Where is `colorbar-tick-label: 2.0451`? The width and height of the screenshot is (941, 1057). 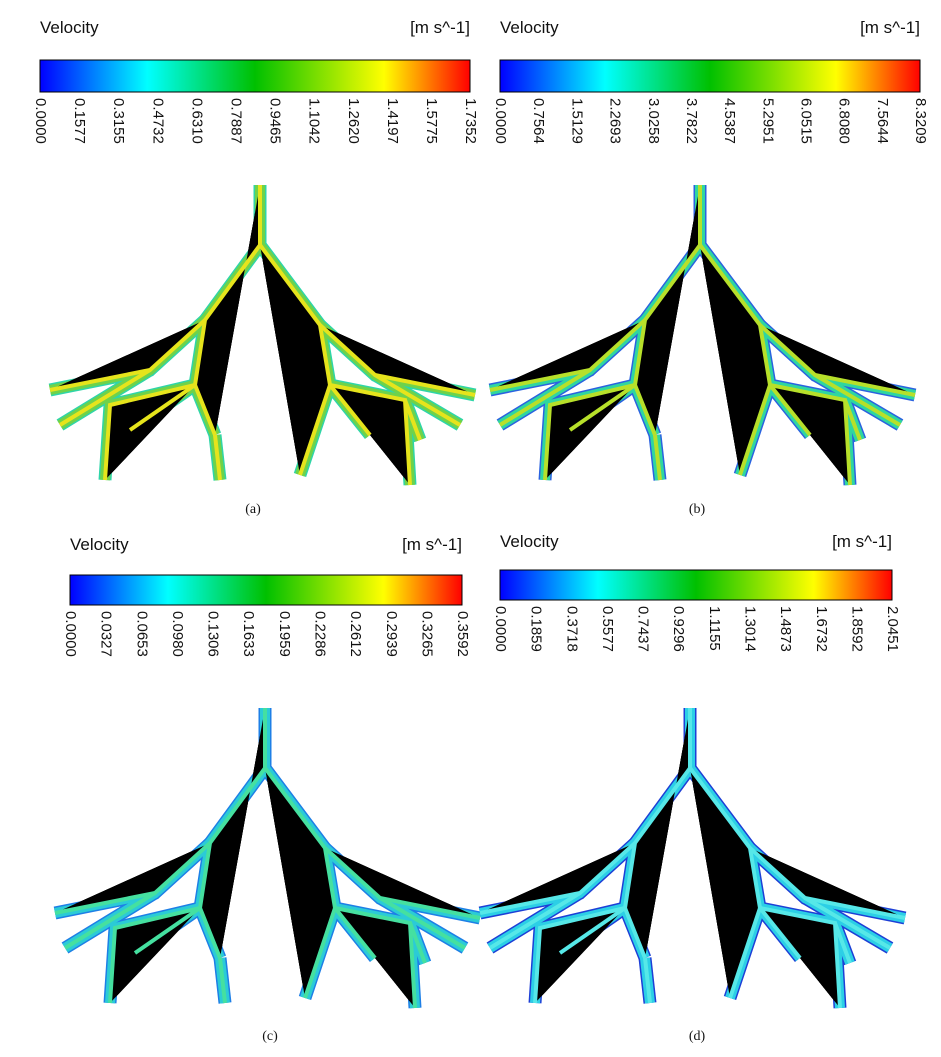
colorbar-tick-label: 2.0451 is located at coordinates (892, 629).